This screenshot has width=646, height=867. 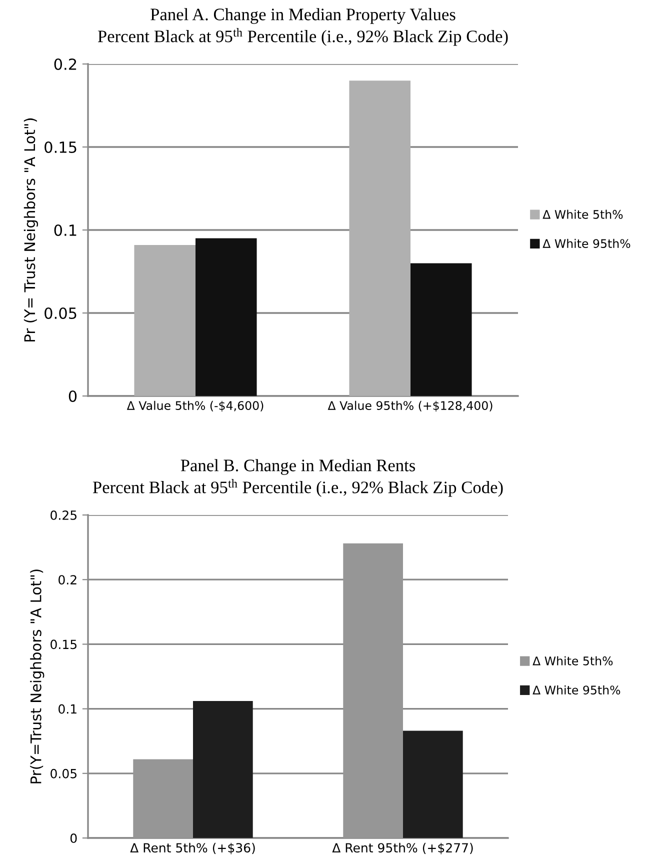 What do you see at coordinates (195, 406) in the screenshot?
I see `x-tick-label: Δ Value 5th% (-$4,600)` at bounding box center [195, 406].